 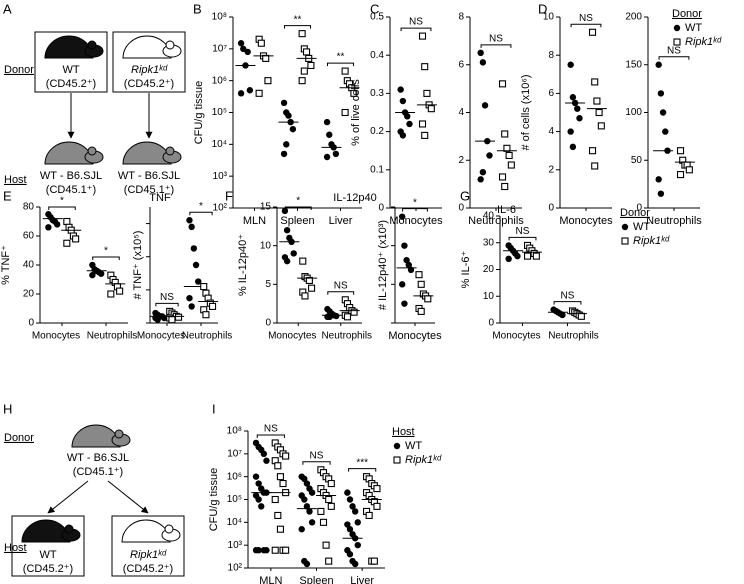 I want to click on chart-title: IL-12p40, so click(x=354, y=198).